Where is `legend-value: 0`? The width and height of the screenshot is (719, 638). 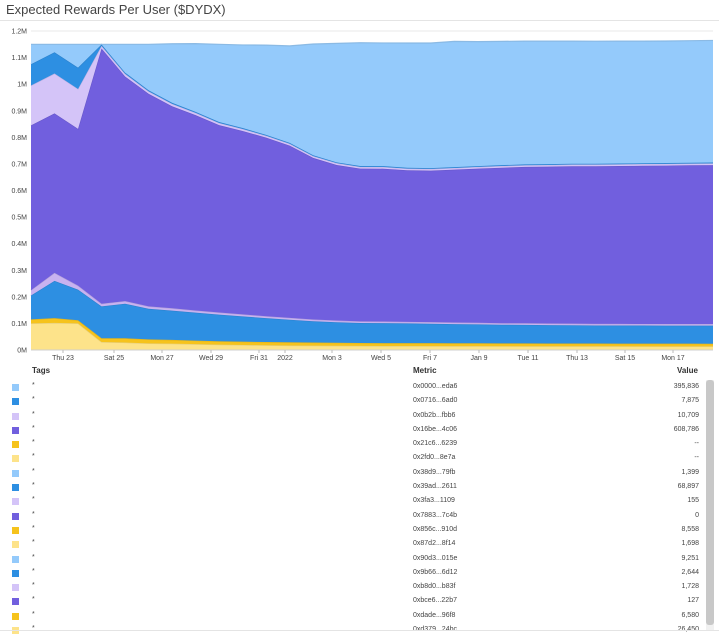 legend-value: 0 is located at coordinates (697, 515).